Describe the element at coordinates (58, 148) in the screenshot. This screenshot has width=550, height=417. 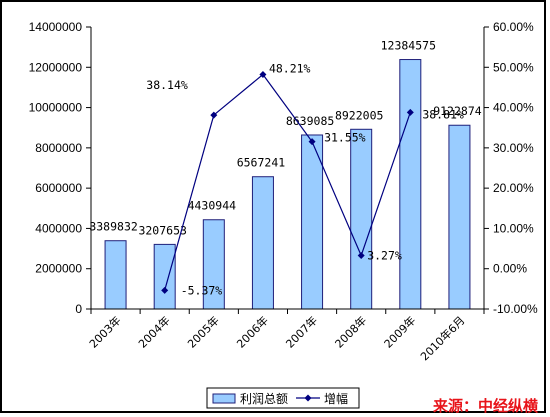
I see `y-left-tick-label: 8000000` at that location.